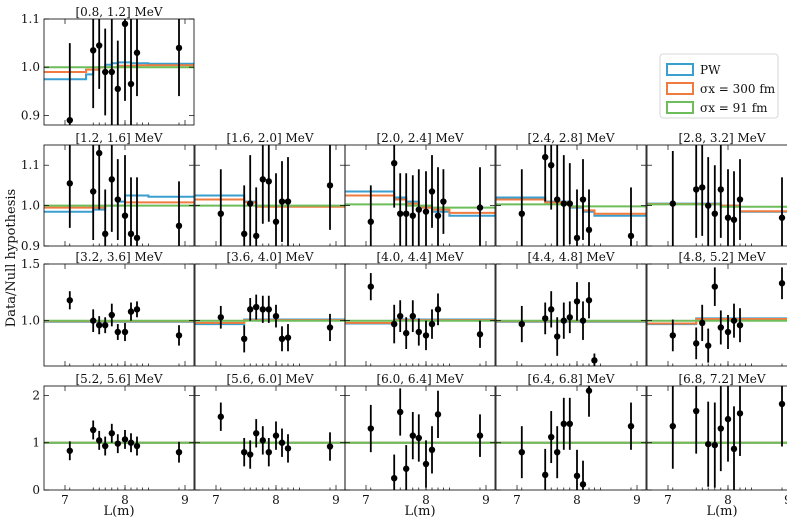 The image size is (787, 522). I want to click on panel-15-frame, so click(716, 438).